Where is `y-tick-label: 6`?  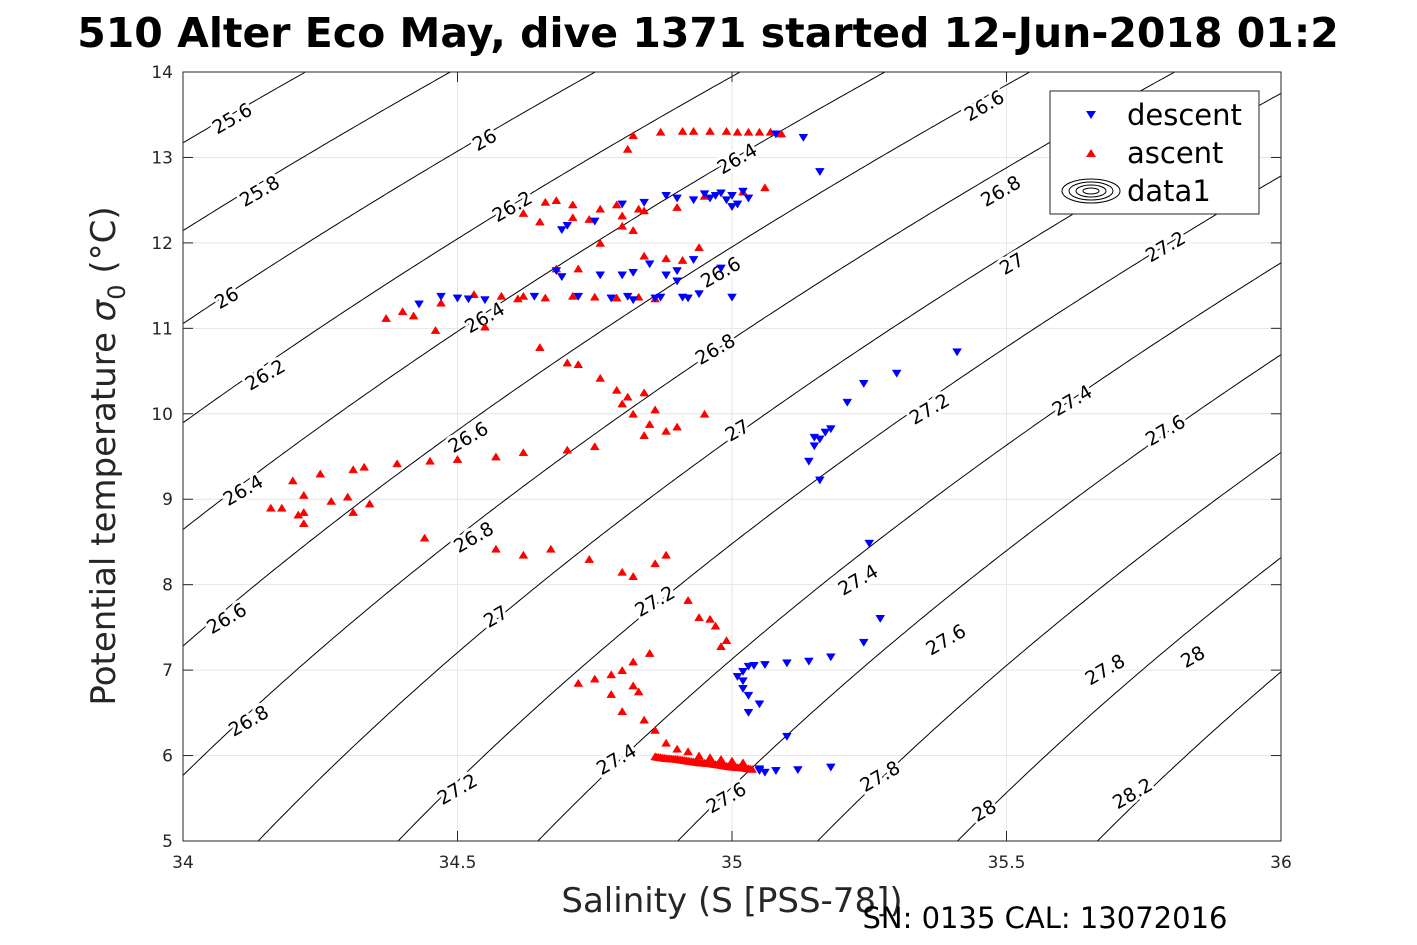
y-tick-label: 6 is located at coordinates (167, 757).